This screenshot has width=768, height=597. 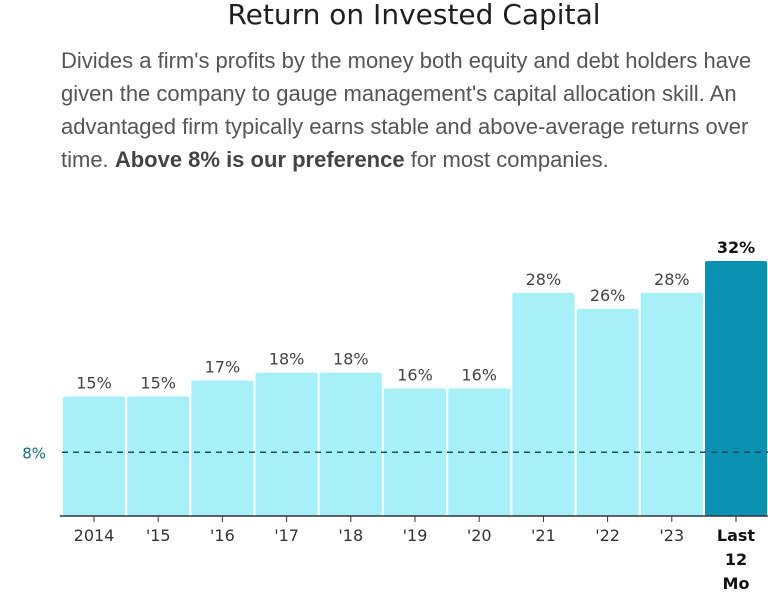 I want to click on x-tick-label-1: '15, so click(x=158, y=535).